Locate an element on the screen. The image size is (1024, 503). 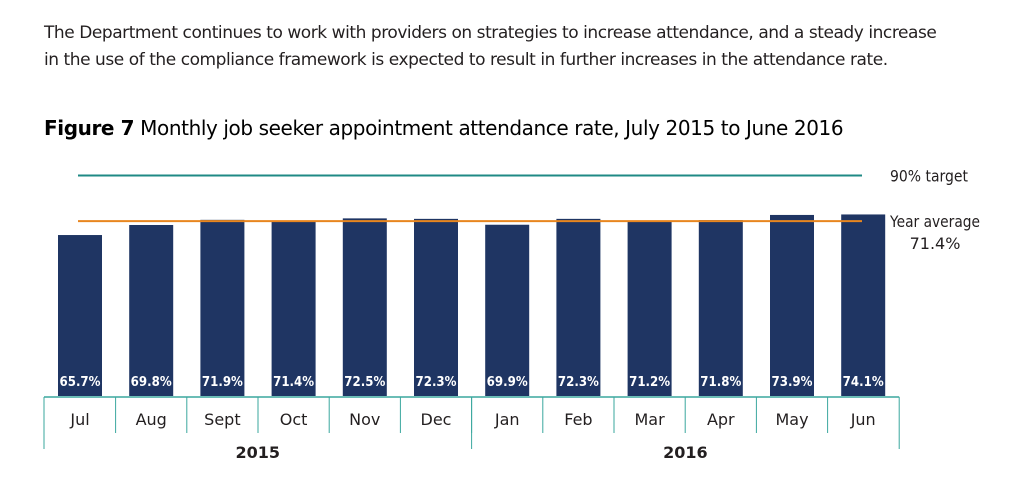
bar-value-label: 71.4% is located at coordinates (293, 382).